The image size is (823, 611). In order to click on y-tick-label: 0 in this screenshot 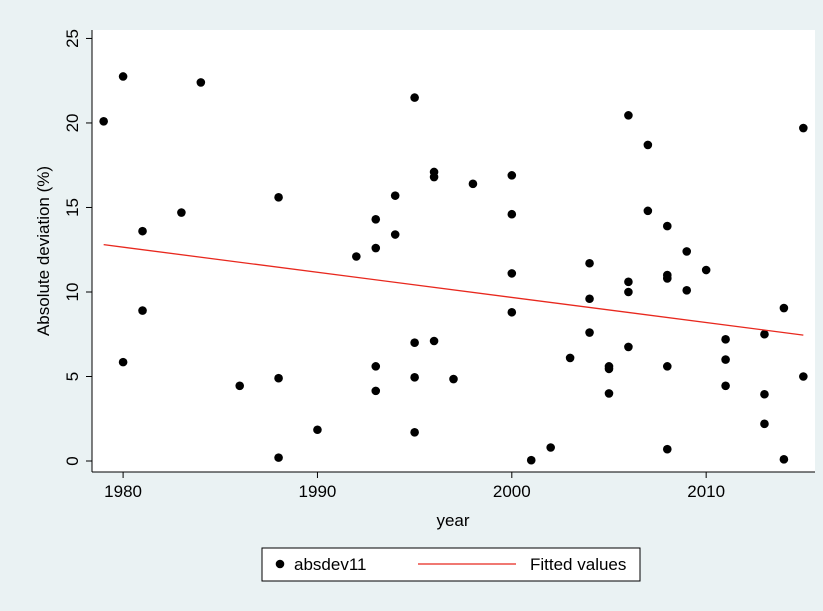, I will do `click(72, 460)`.